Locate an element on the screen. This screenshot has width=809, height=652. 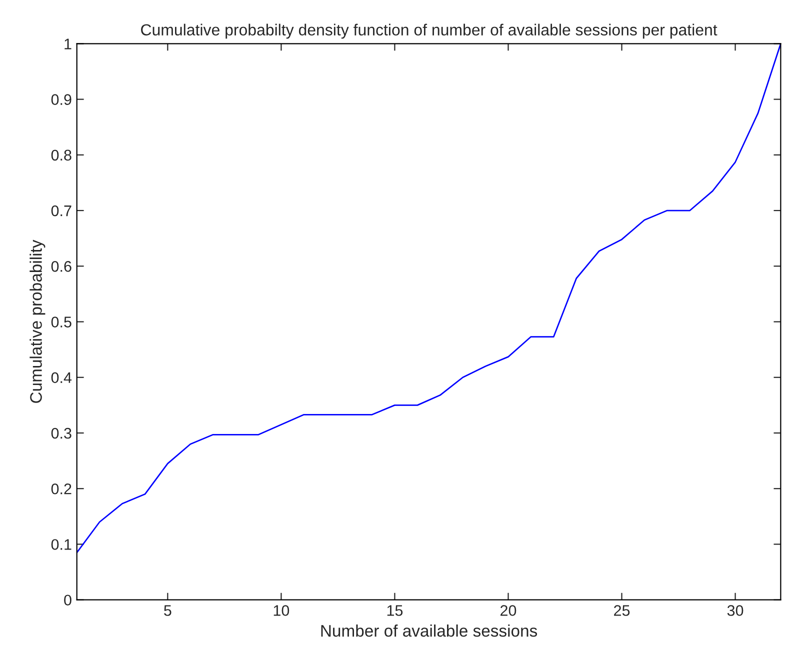
x-tick-label: 10 is located at coordinates (282, 610).